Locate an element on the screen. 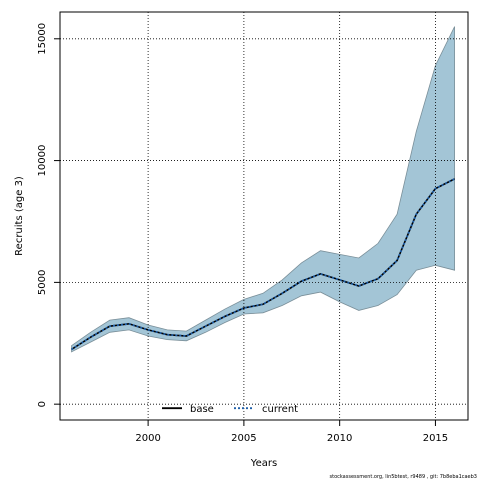  legend: base current is located at coordinates (230, 409).